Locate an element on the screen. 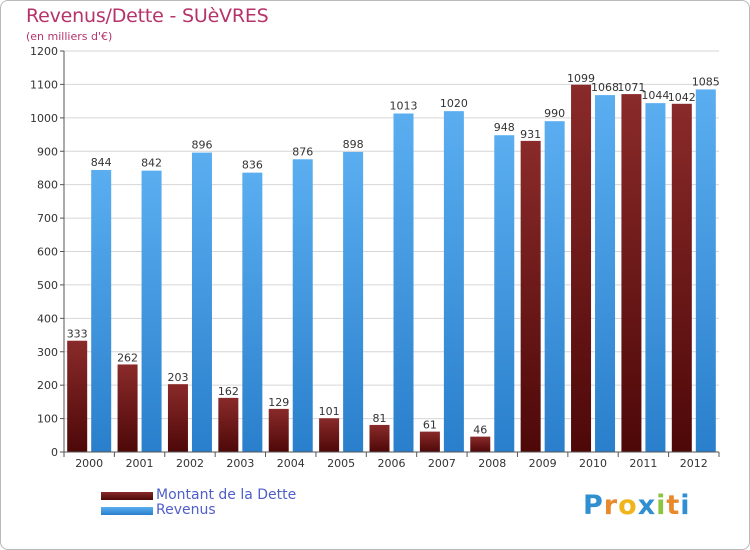 This screenshot has width=750, height=550. x-tick-label: 2010 is located at coordinates (593, 463).